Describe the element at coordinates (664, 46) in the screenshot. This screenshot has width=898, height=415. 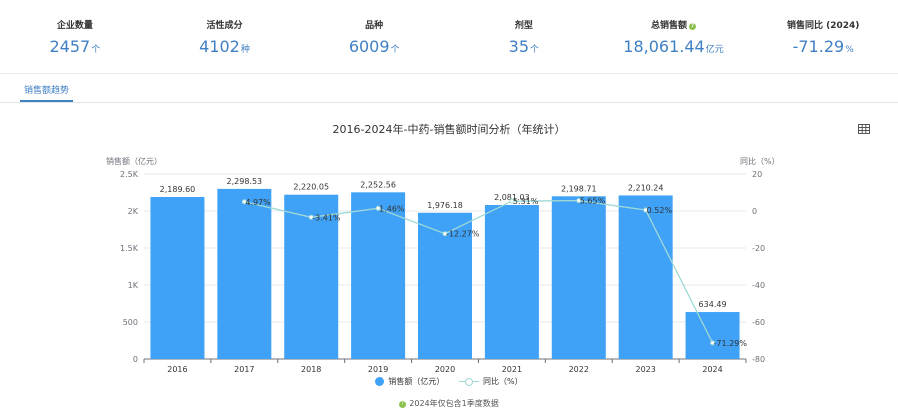
I see `stat-value: 18,061.44` at that location.